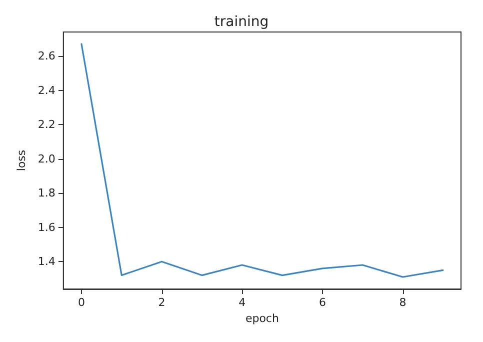 The height and width of the screenshot is (342, 483). I want to click on y-axis-title: loss, so click(21, 161).